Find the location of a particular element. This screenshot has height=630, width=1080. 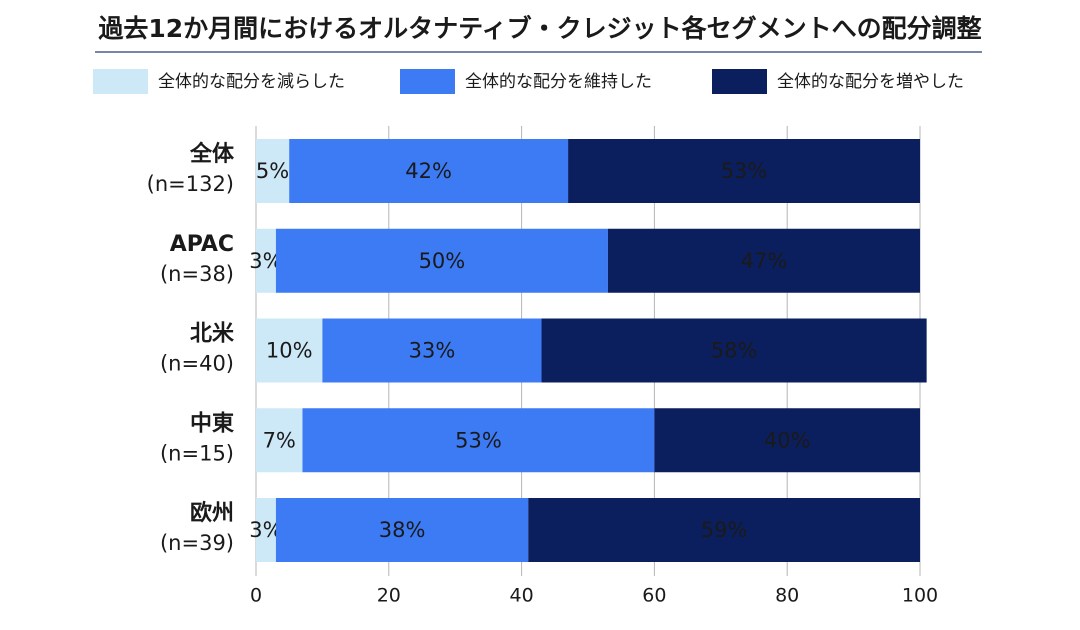

x-tick-label: 80 is located at coordinates (787, 596).